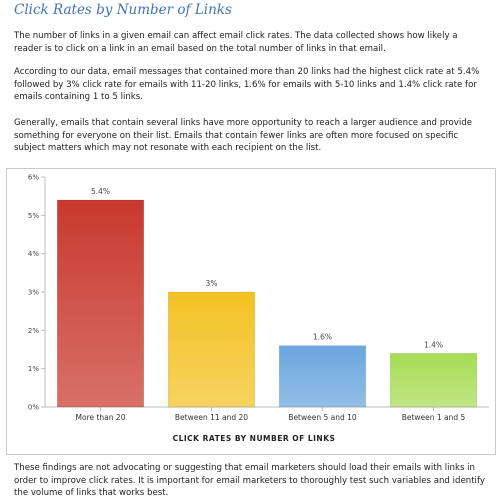 The image size is (500, 500). What do you see at coordinates (322, 417) in the screenshot?
I see `category-label: Between 5 and 10` at bounding box center [322, 417].